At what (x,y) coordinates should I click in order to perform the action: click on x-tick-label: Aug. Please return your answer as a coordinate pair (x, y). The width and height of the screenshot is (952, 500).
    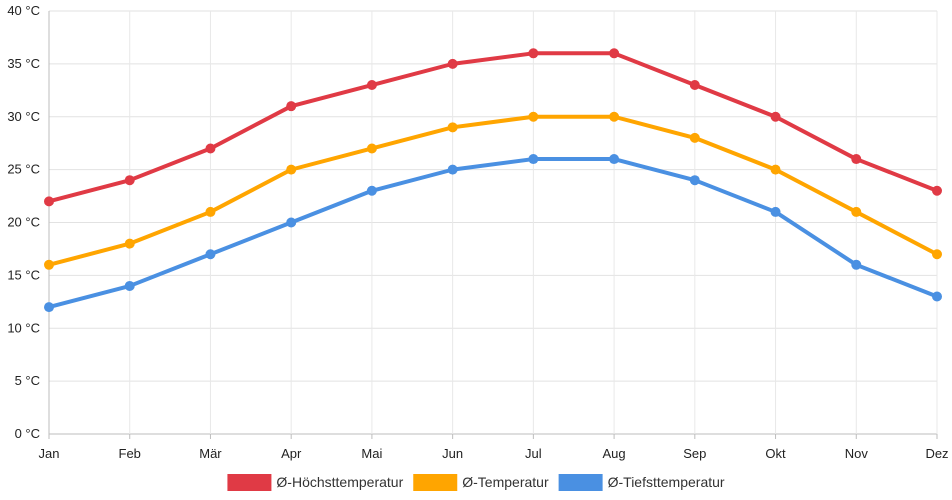
    Looking at the image, I should click on (614, 453).